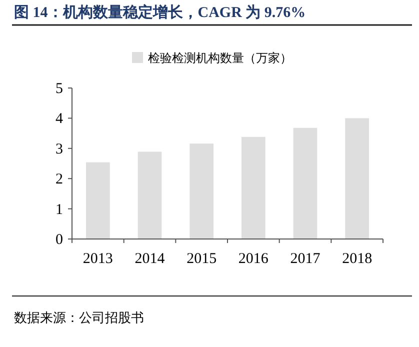 The height and width of the screenshot is (347, 419). I want to click on x-tick-label: 2018, so click(357, 259).